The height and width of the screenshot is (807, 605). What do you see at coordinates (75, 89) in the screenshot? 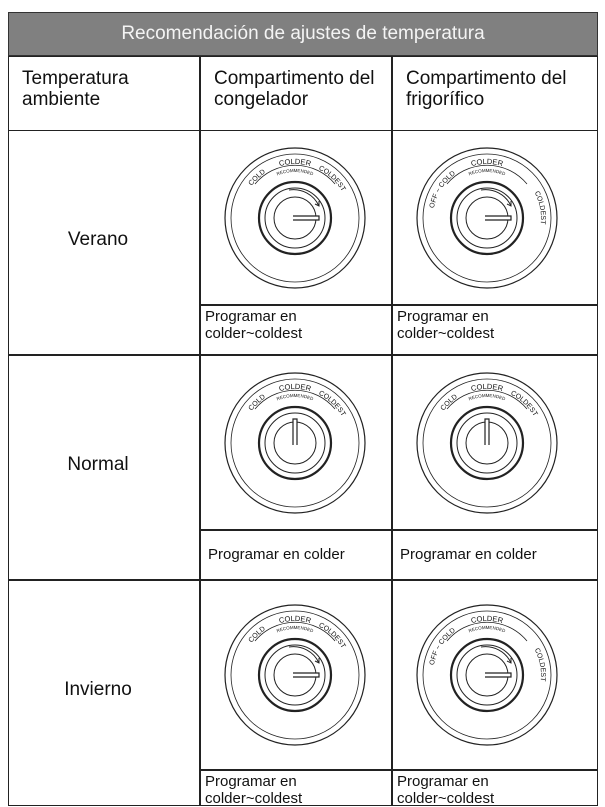
I see `column-header: Temperatura ambiente` at bounding box center [75, 89].